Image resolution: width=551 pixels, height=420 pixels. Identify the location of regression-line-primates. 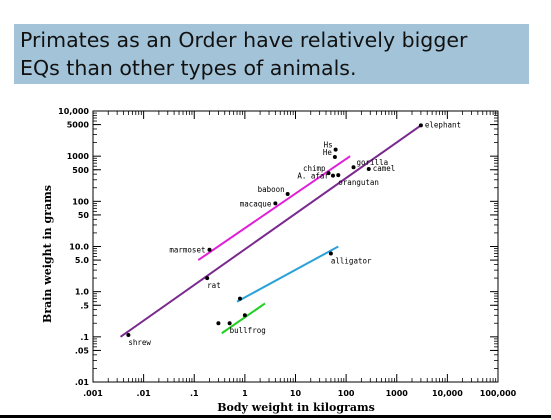
(274, 208).